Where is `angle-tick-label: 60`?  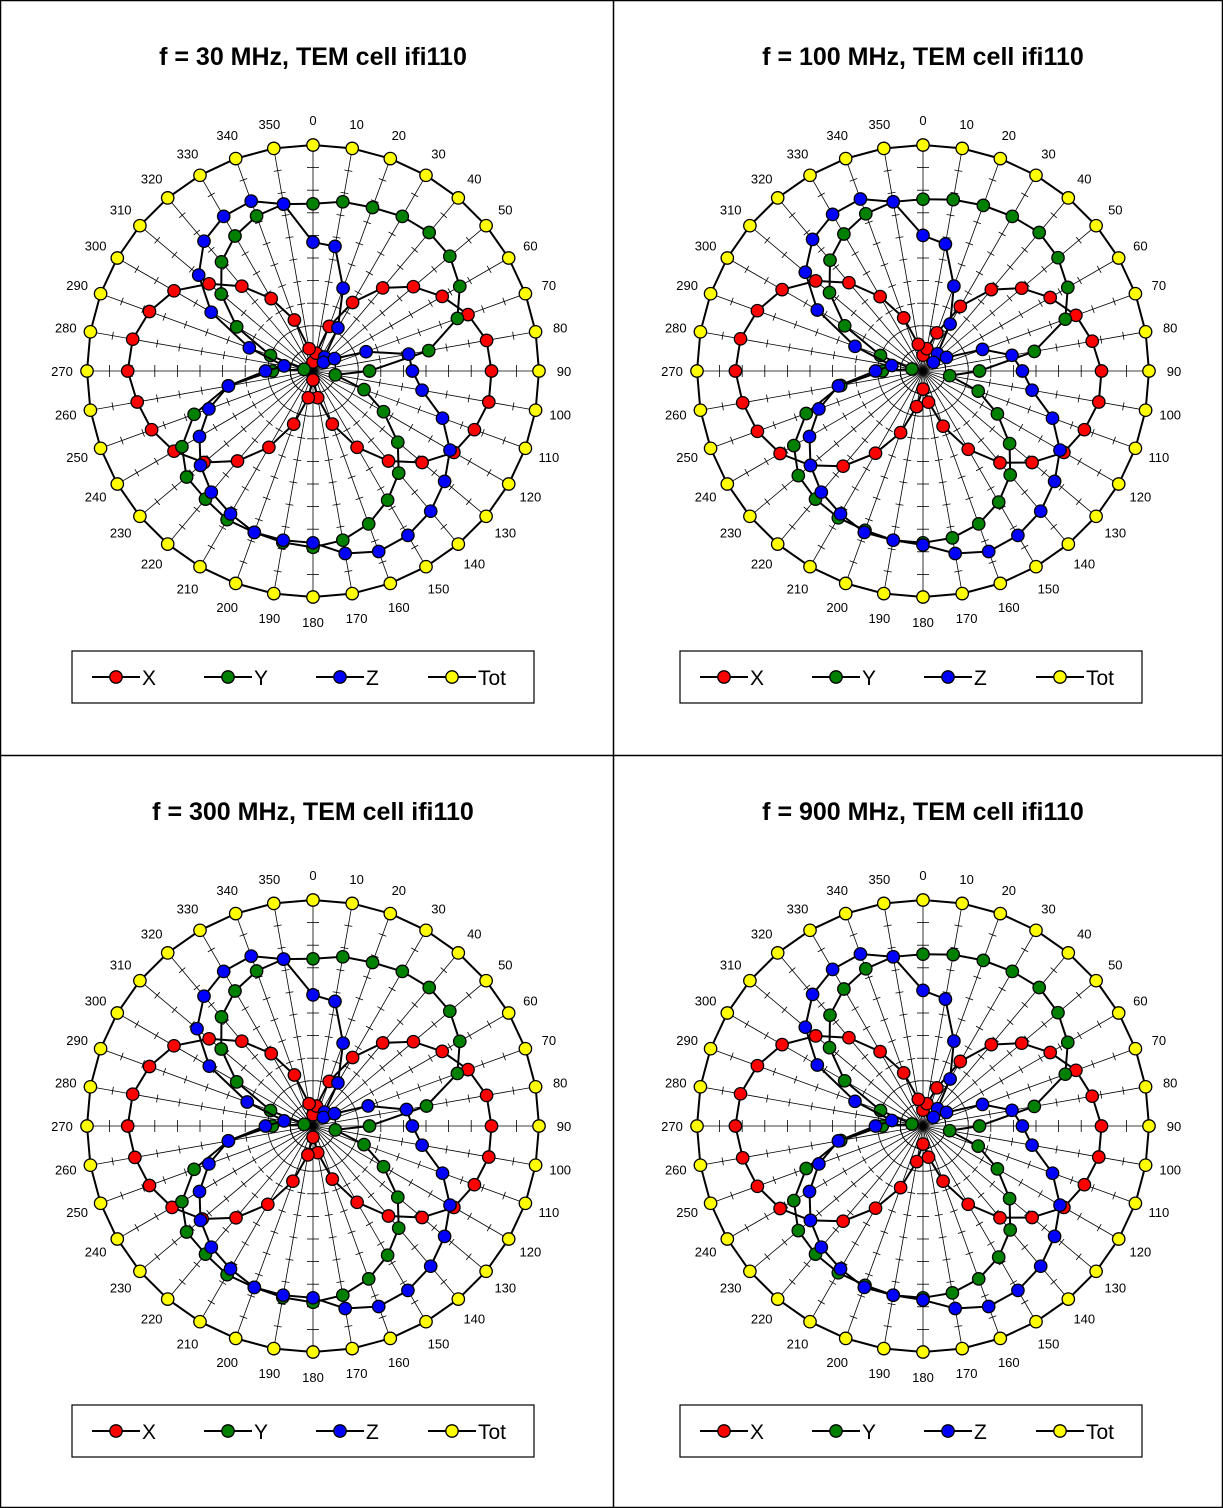
angle-tick-label: 60 is located at coordinates (1140, 246).